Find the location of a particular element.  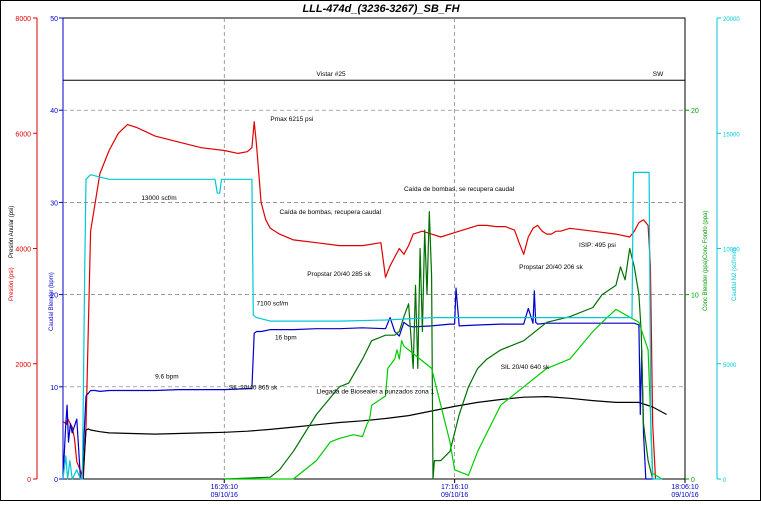

presion-tick-label: 6000 is located at coordinates (23, 134).